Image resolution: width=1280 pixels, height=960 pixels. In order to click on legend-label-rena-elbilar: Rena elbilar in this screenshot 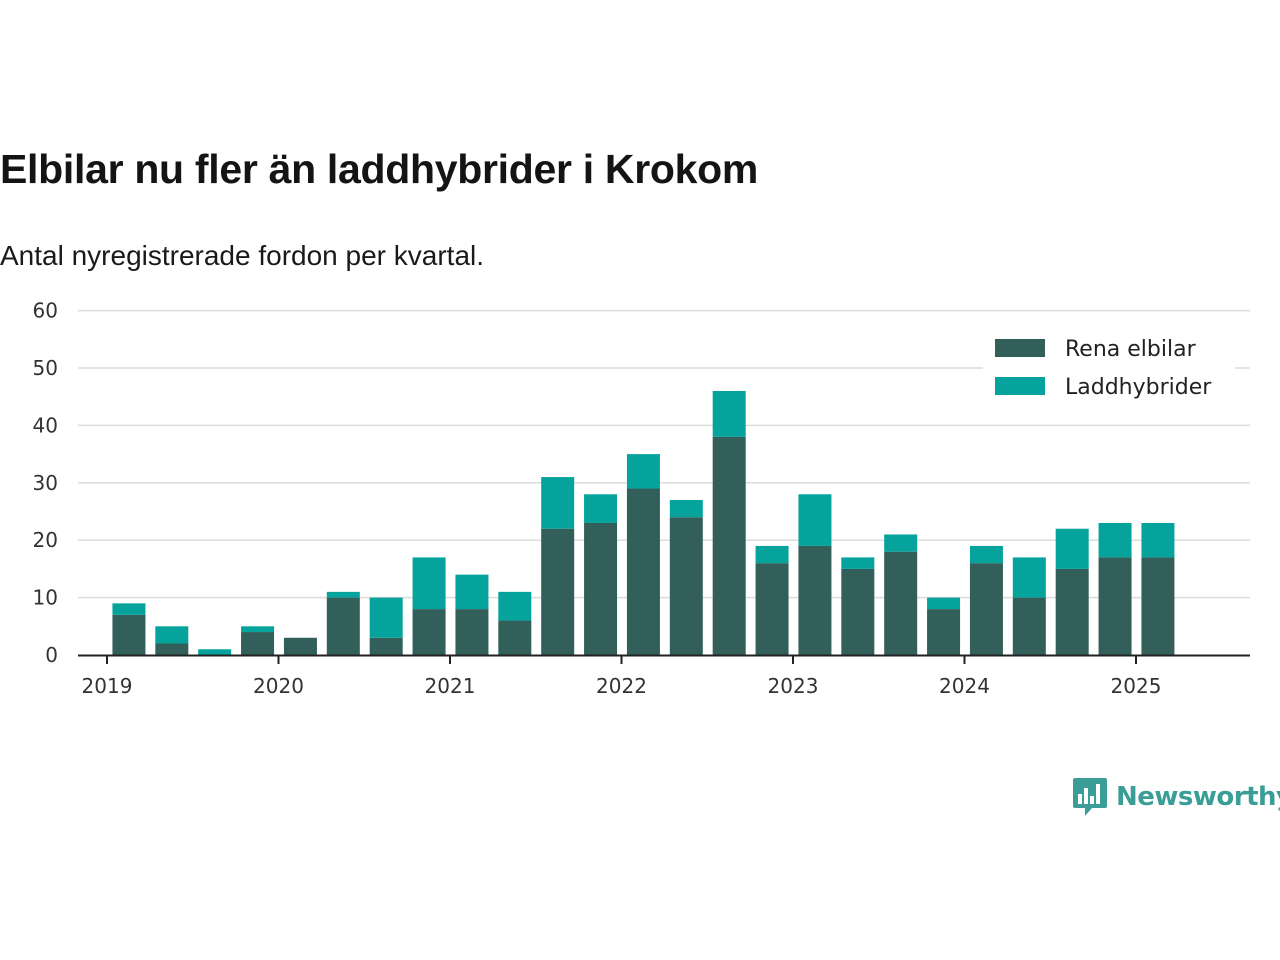, I will do `click(1131, 349)`.